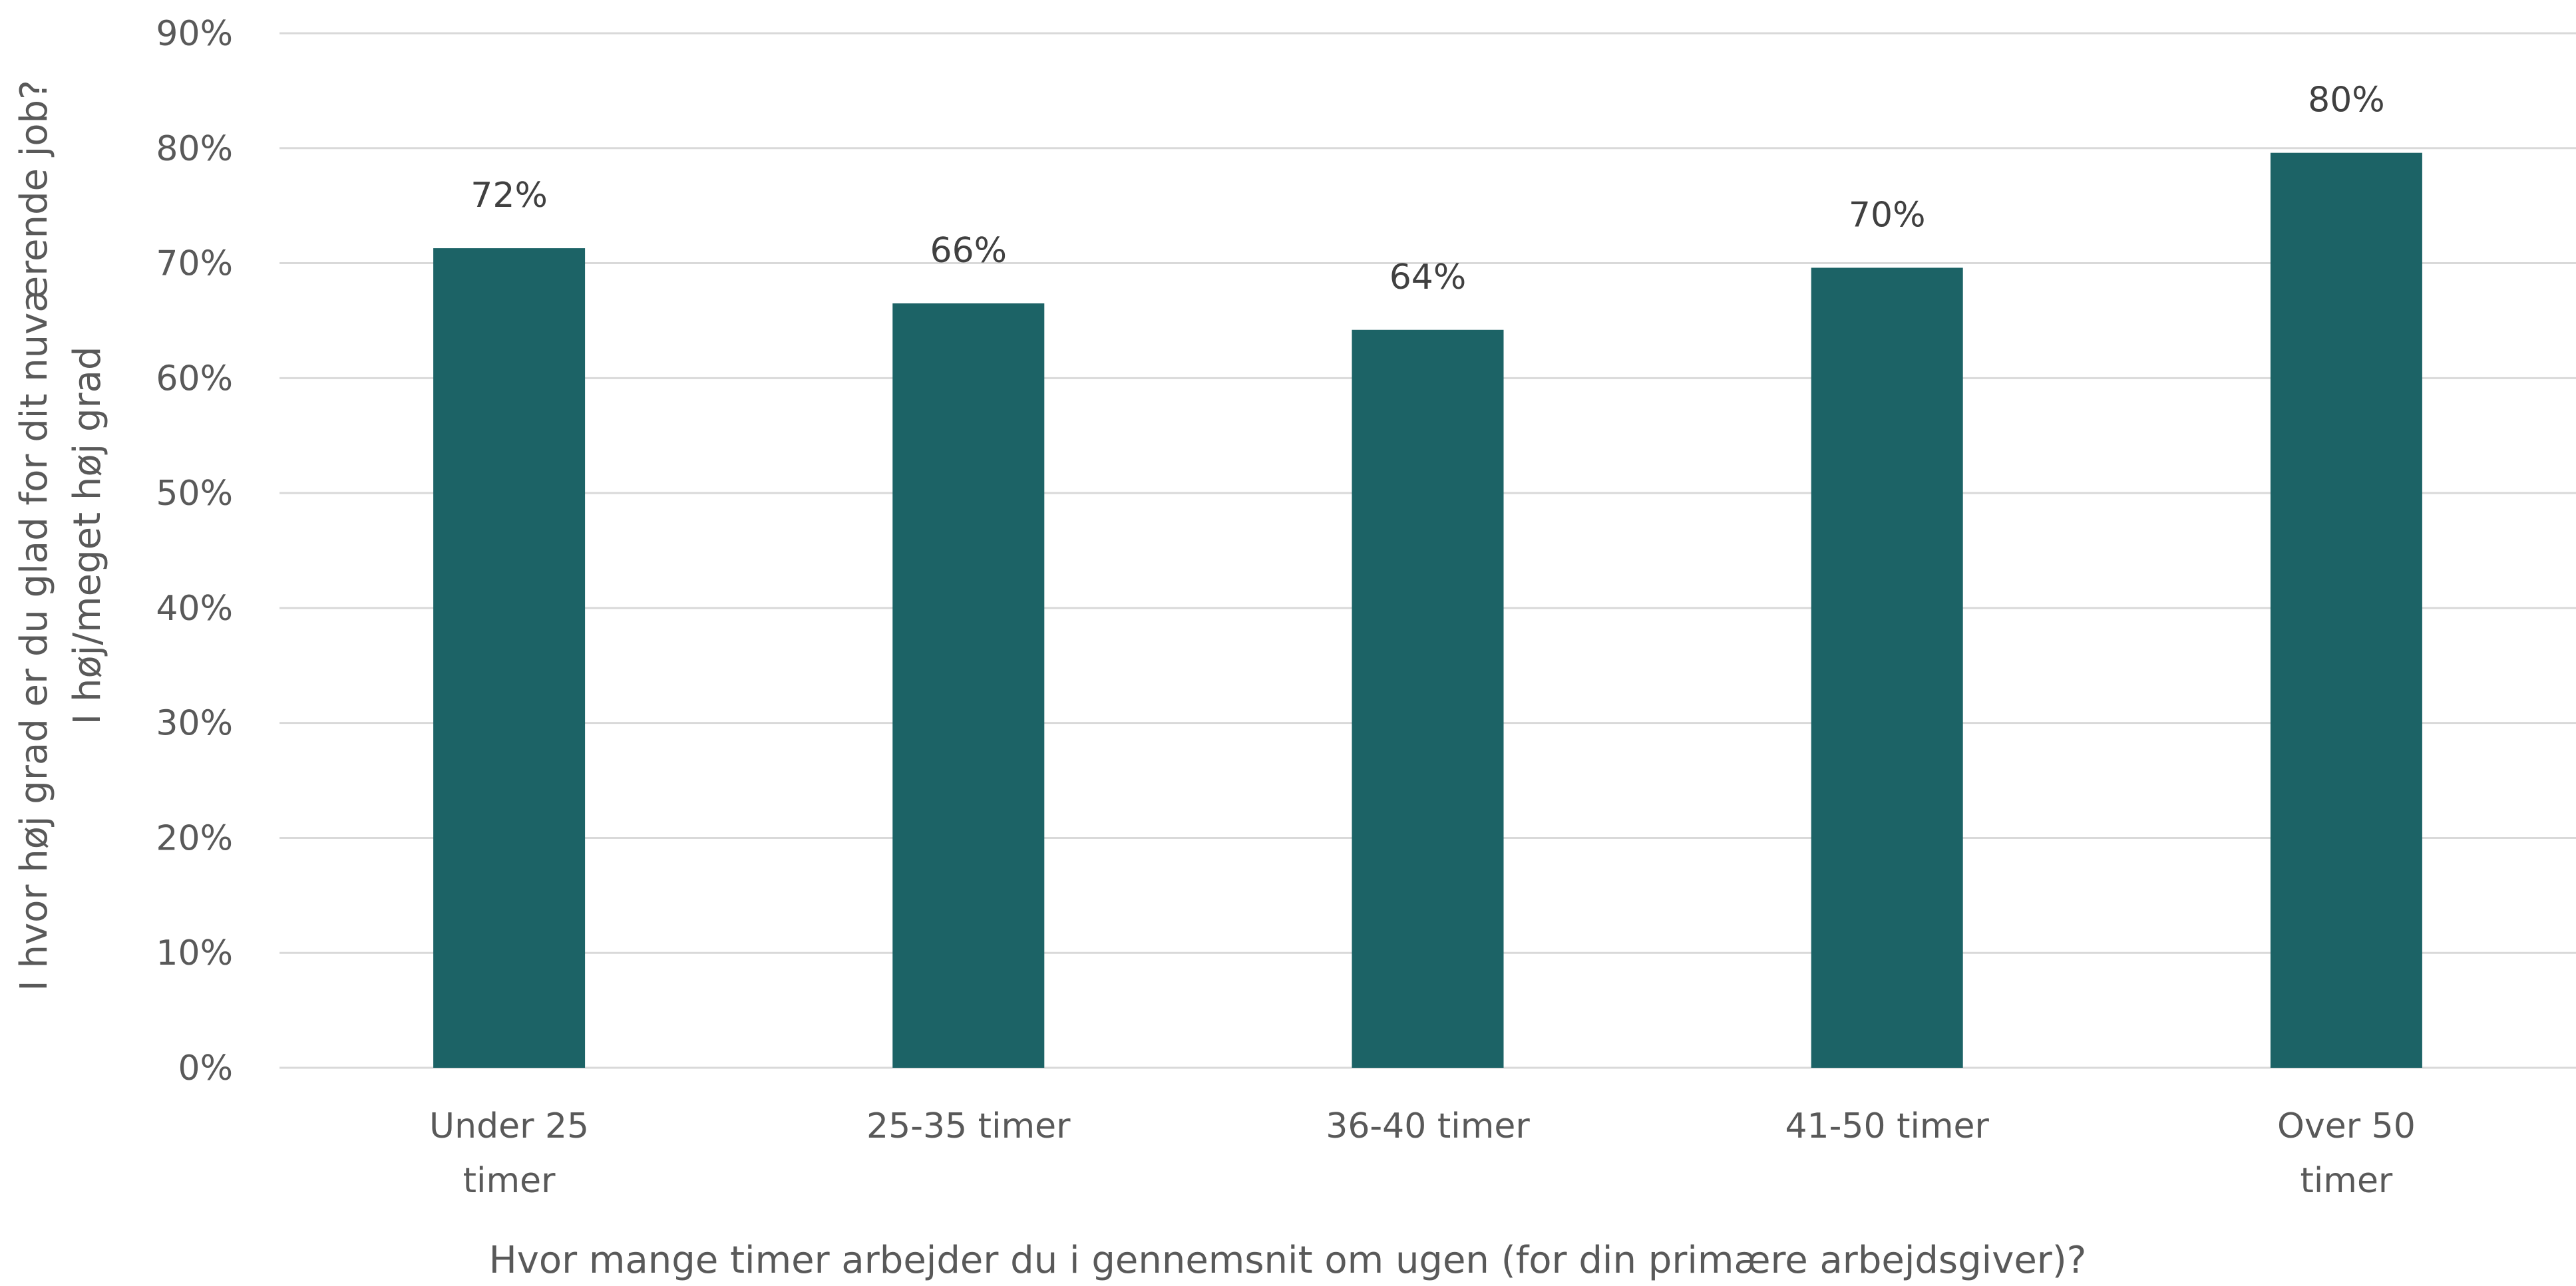 The height and width of the screenshot is (1286, 2576). I want to click on y-tick-label: 0%, so click(206, 1068).